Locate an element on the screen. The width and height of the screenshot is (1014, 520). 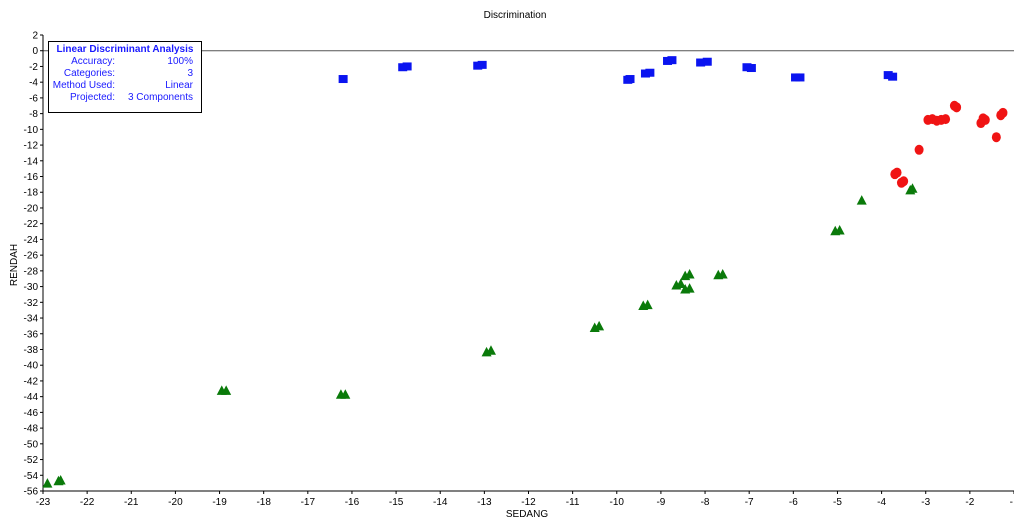
y-tick-label: -36 is located at coordinates (31, 334).